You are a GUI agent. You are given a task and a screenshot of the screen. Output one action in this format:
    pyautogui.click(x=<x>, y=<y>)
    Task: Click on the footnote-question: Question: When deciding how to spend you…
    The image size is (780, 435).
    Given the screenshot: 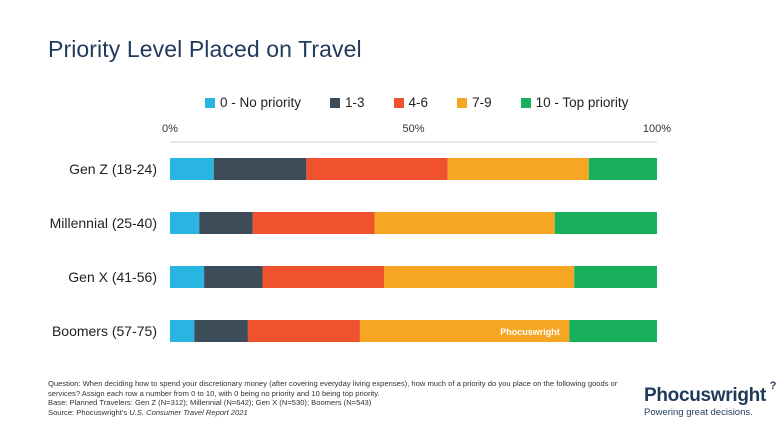 What is the action you would take?
    pyautogui.click(x=333, y=388)
    